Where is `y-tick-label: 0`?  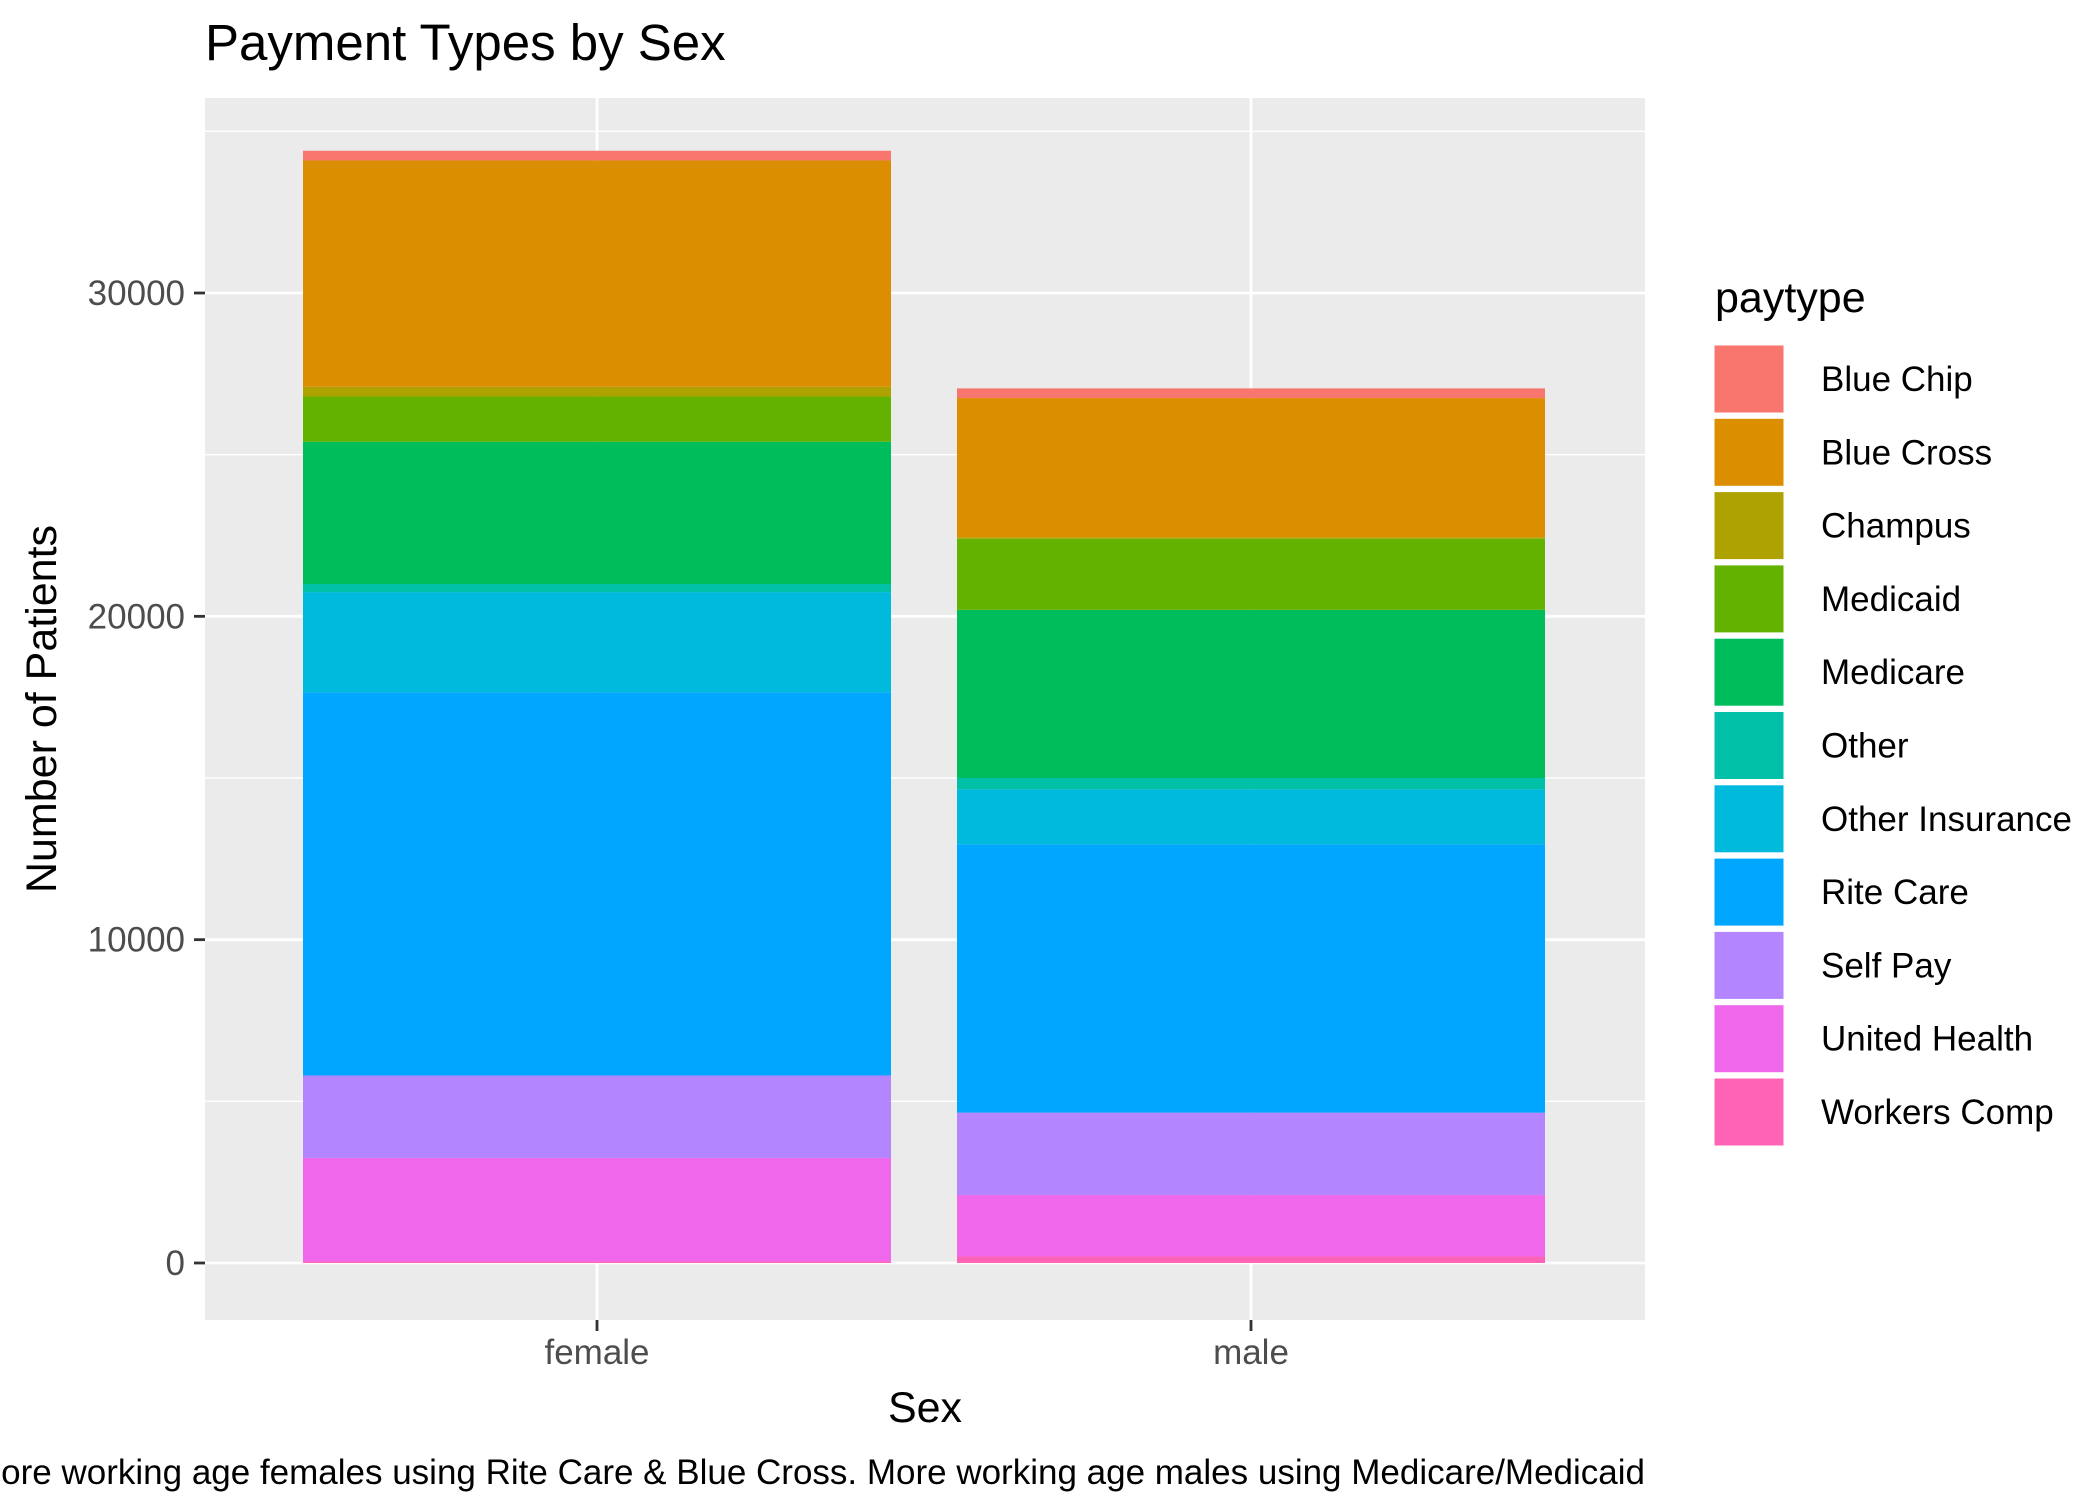
y-tick-label: 0 is located at coordinates (175, 1263).